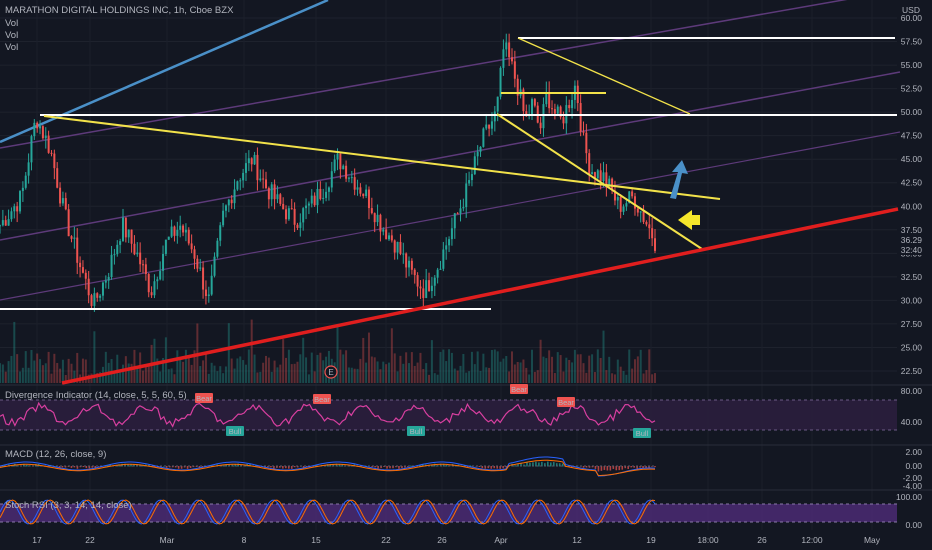 This screenshot has width=932, height=550. What do you see at coordinates (331, 372) in the screenshot?
I see `earnings-marker: E` at bounding box center [331, 372].